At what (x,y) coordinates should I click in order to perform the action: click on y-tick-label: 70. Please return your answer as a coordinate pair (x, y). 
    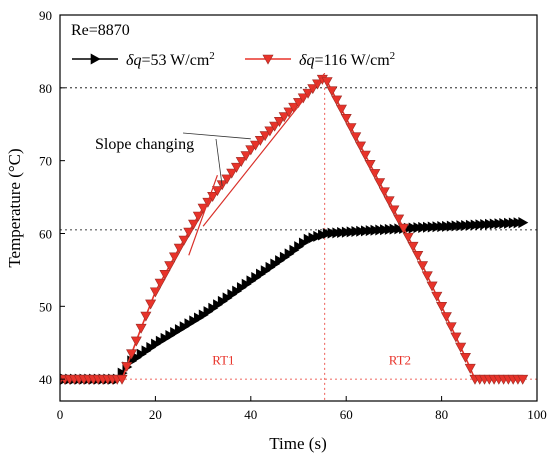
    Looking at the image, I should click on (45, 161).